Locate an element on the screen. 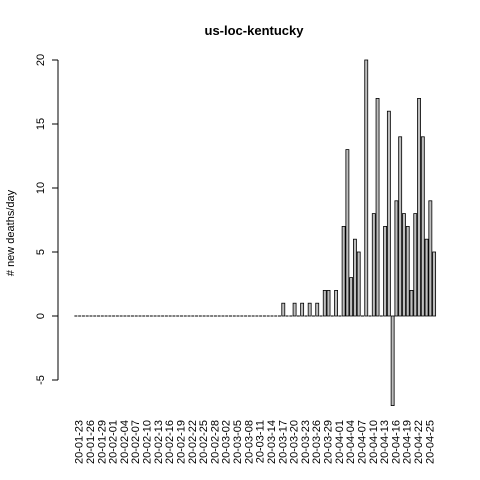  x-tick-label: 20-03-02 is located at coordinates (227, 442).